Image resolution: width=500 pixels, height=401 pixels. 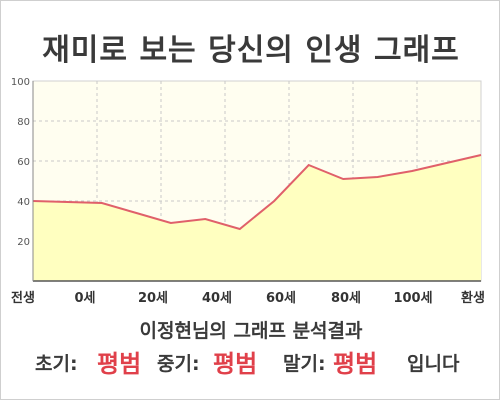 I want to click on x-tick-label: 100세, so click(x=412, y=298).